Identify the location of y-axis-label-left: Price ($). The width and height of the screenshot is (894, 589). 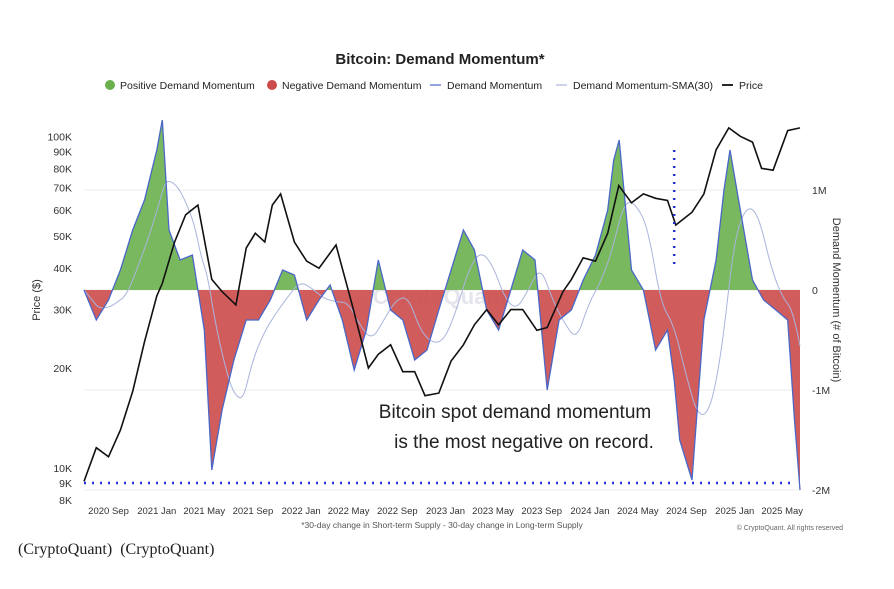
(37, 300).